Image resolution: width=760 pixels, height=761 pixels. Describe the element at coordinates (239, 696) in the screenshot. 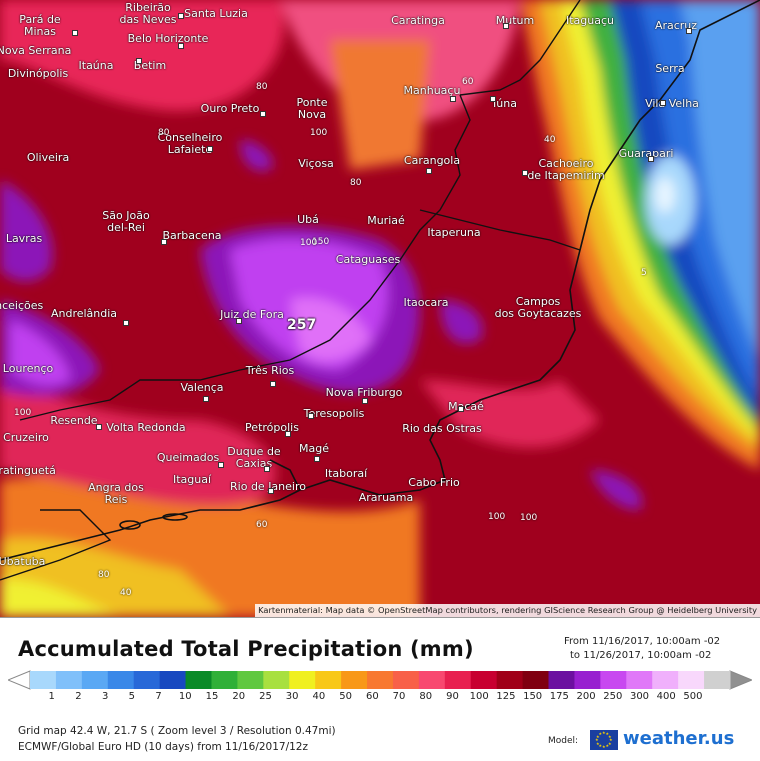

I see `scale-tick-label: 20` at that location.